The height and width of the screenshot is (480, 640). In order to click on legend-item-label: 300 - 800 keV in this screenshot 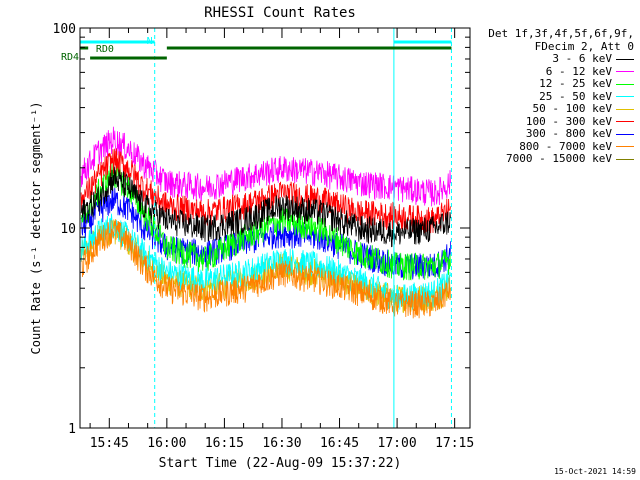, I will do `click(568, 133)`.